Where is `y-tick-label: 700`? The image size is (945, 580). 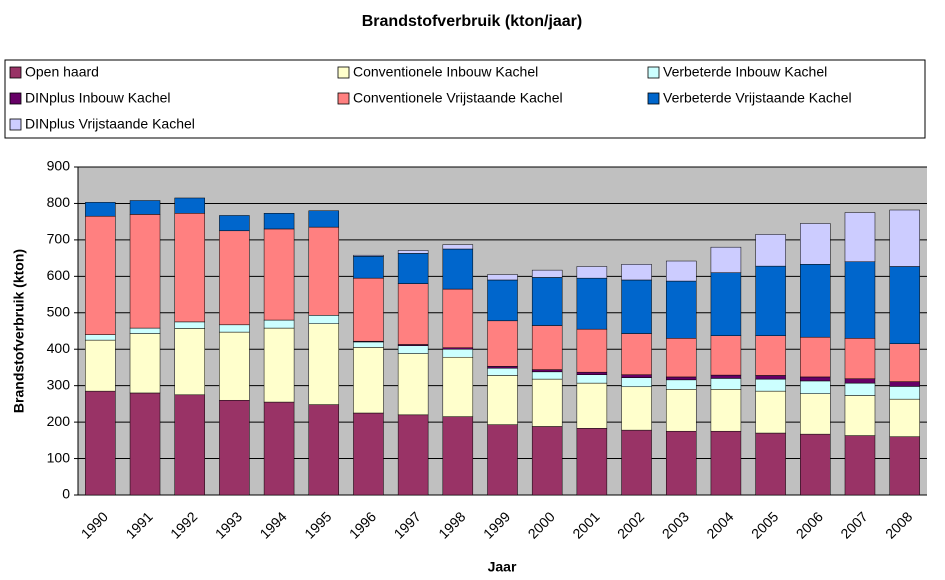
y-tick-label: 700 is located at coordinates (59, 239).